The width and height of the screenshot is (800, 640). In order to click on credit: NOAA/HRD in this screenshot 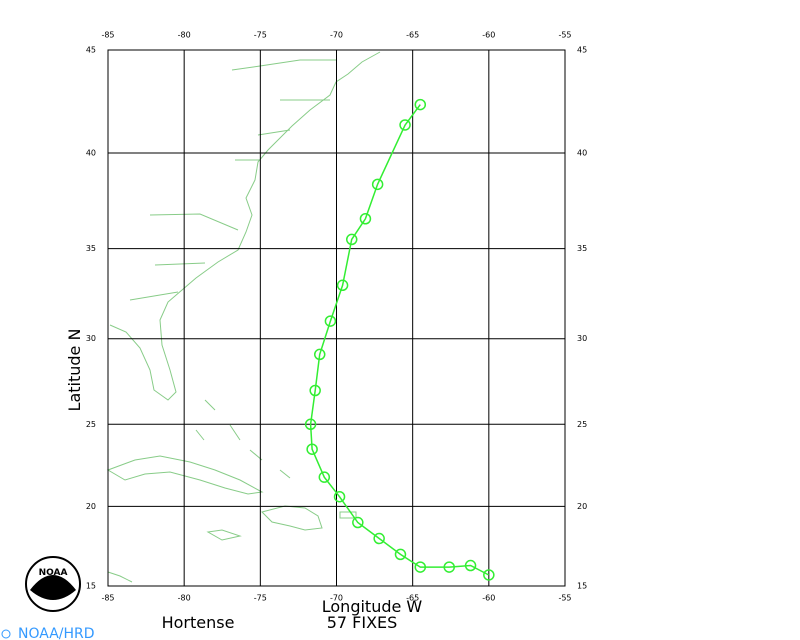, I will do `click(56, 633)`.